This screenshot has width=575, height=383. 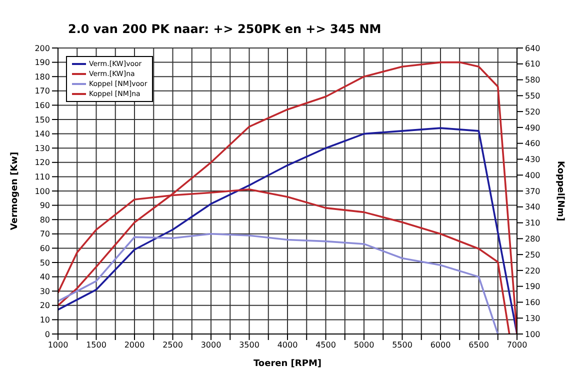 What do you see at coordinates (45, 263) in the screenshot?
I see `y-tick-label: 50` at bounding box center [45, 263].